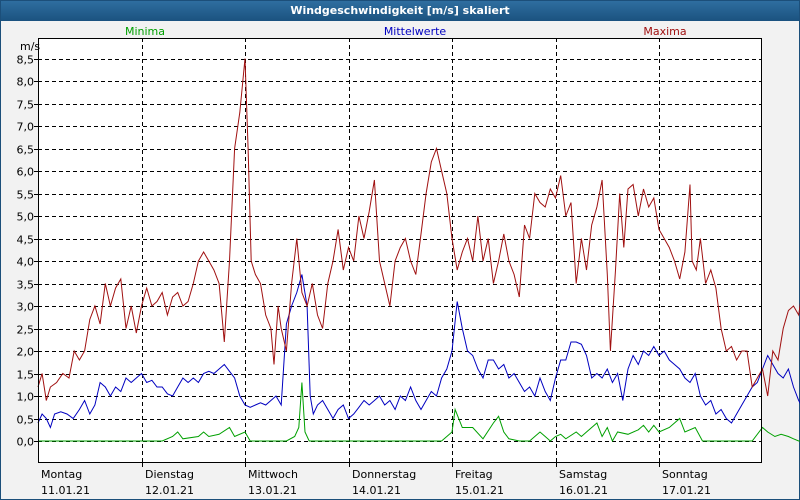  Describe the element at coordinates (415, 31) in the screenshot. I see `legend-mittelwerte: Mittelwerte` at that location.